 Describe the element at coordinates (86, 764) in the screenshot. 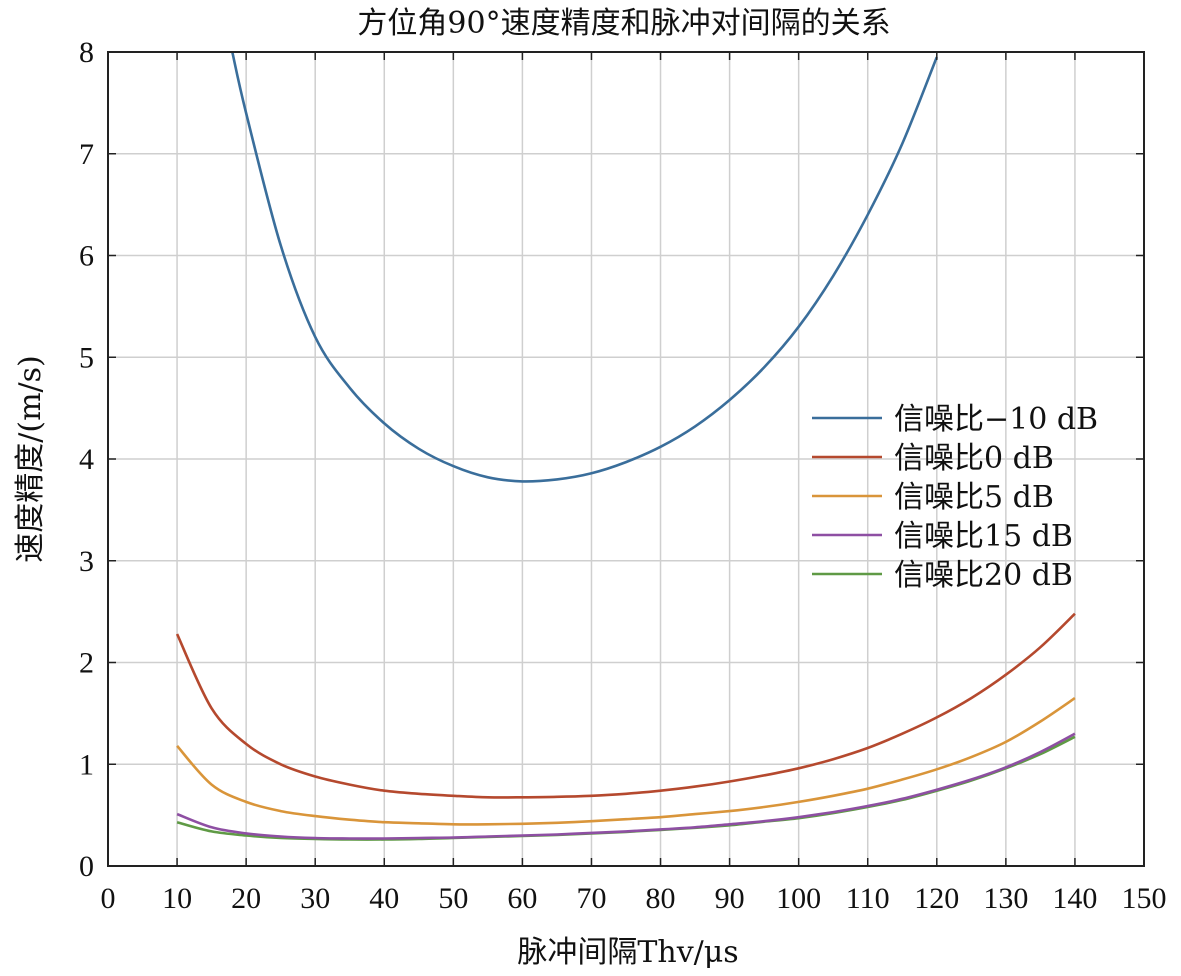

I see `y-tick-label: 1` at that location.